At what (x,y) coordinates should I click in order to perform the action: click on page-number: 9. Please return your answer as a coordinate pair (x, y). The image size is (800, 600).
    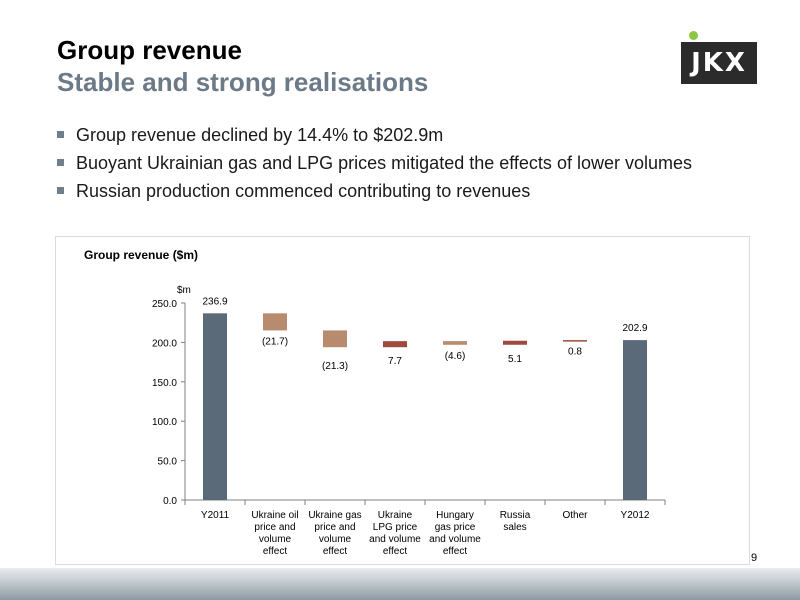
    Looking at the image, I should click on (754, 558).